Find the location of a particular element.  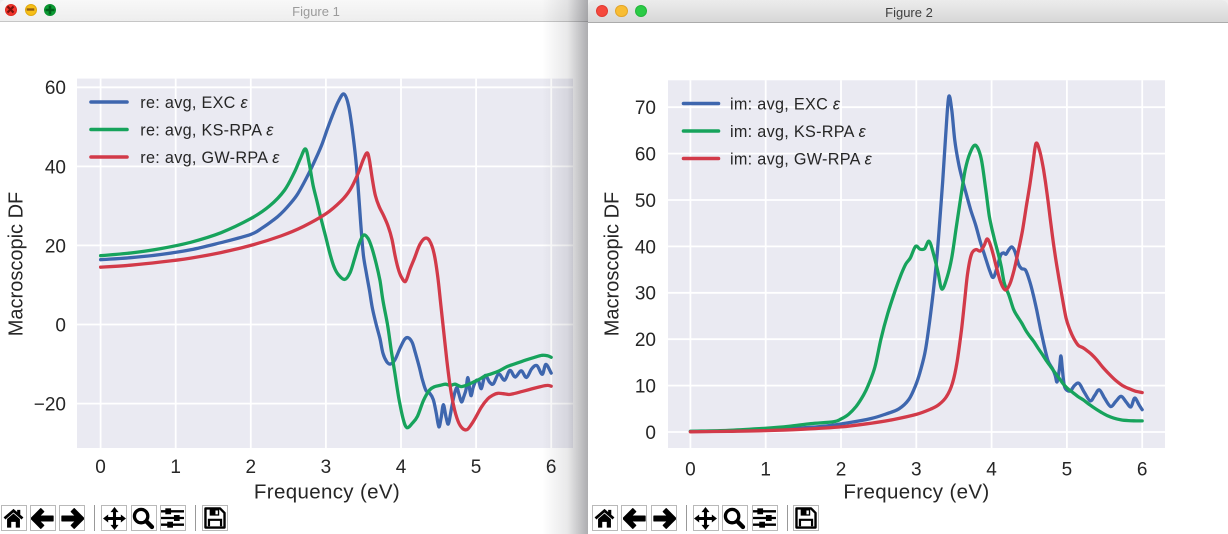

svg-text: re: avg, GW-RPA ε is located at coordinates (210, 158).